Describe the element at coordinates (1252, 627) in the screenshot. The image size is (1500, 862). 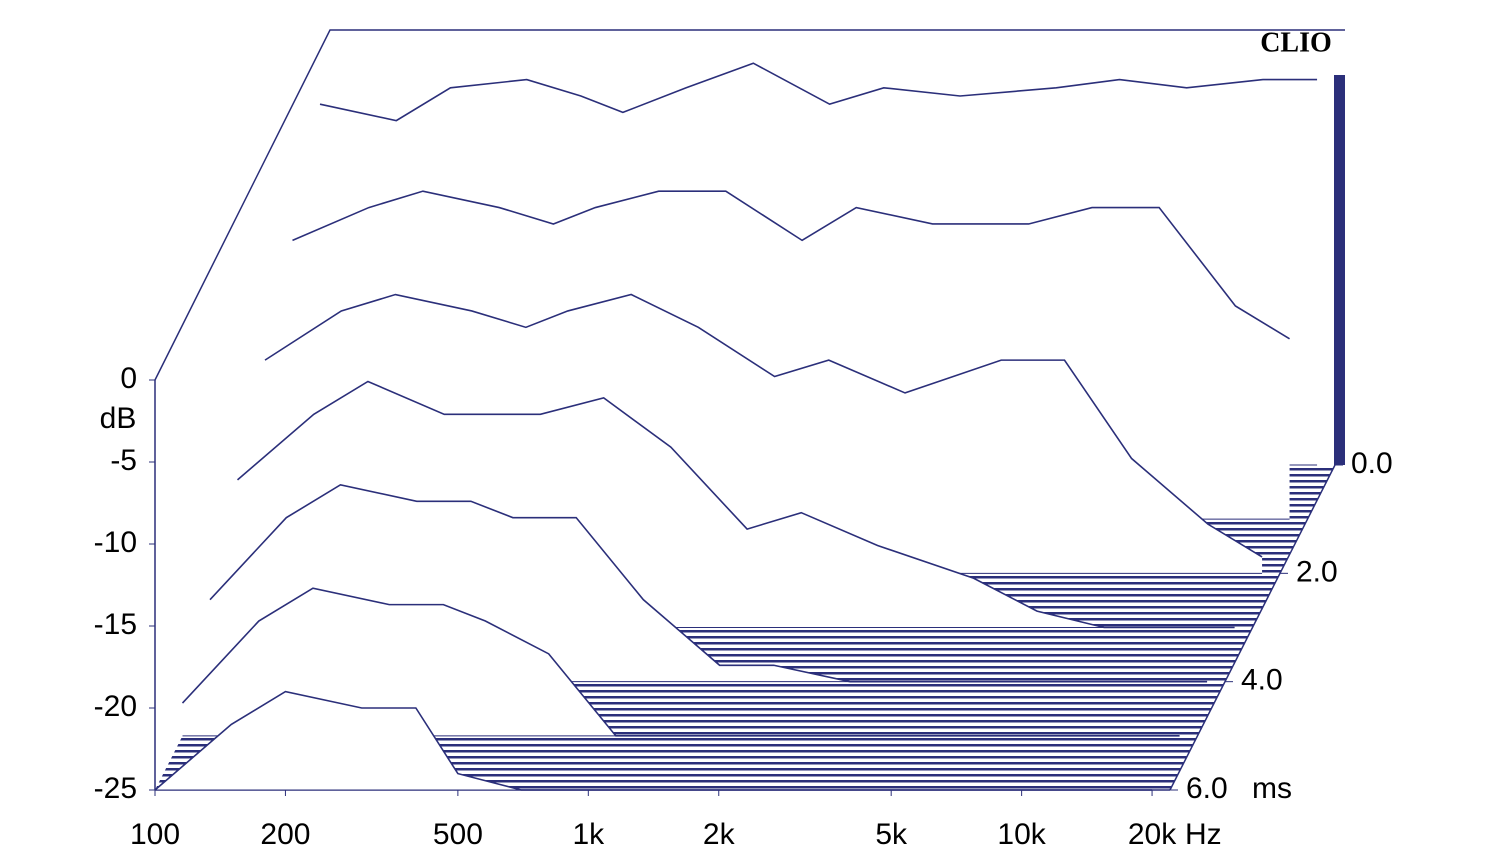
I see `z-axis` at that location.